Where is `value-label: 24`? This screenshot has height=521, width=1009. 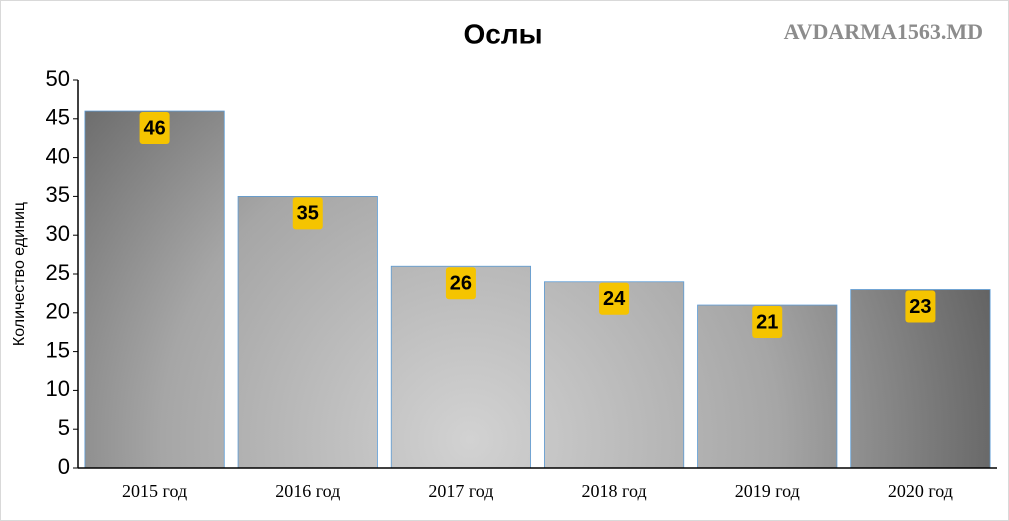 value-label: 24 is located at coordinates (614, 299).